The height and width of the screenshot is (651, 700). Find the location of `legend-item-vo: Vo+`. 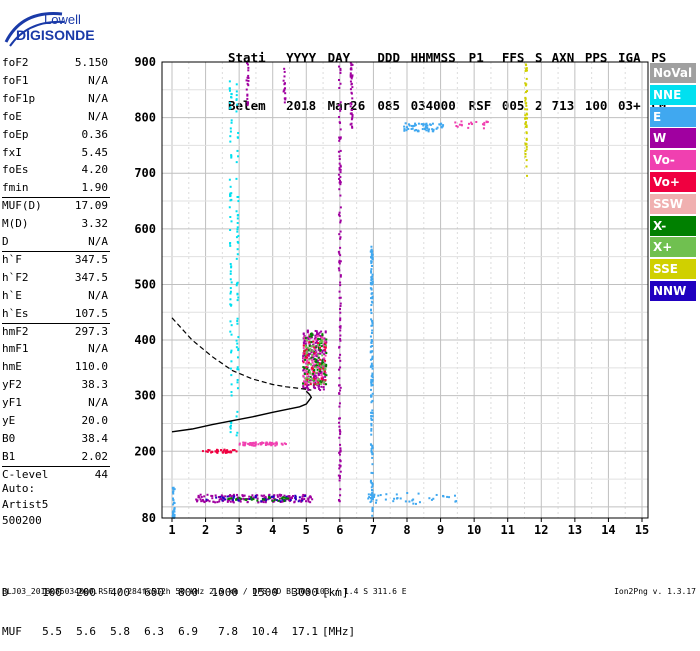

legend-item-vo: Vo+ is located at coordinates (673, 181).